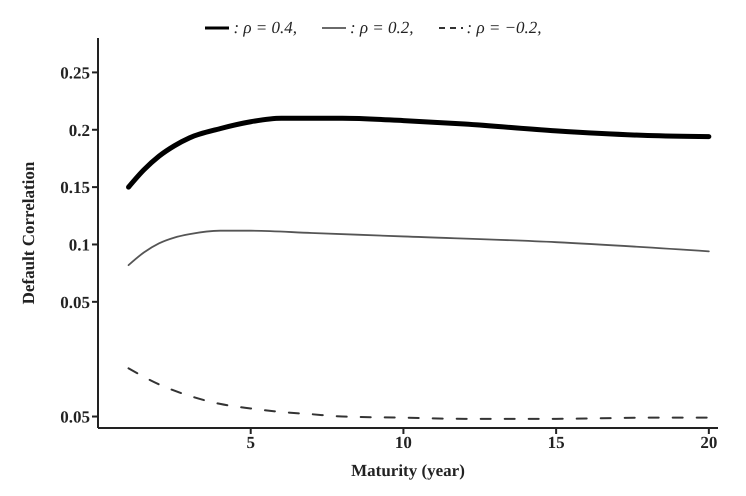  What do you see at coordinates (79, 130) in the screenshot?
I see `y-tick-label: 0.2` at bounding box center [79, 130].